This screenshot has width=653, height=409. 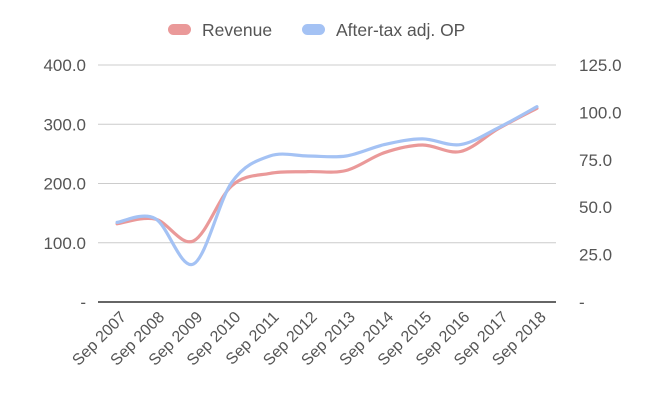 What do you see at coordinates (64, 243) in the screenshot?
I see `left-tick-label: 100.0` at bounding box center [64, 243].